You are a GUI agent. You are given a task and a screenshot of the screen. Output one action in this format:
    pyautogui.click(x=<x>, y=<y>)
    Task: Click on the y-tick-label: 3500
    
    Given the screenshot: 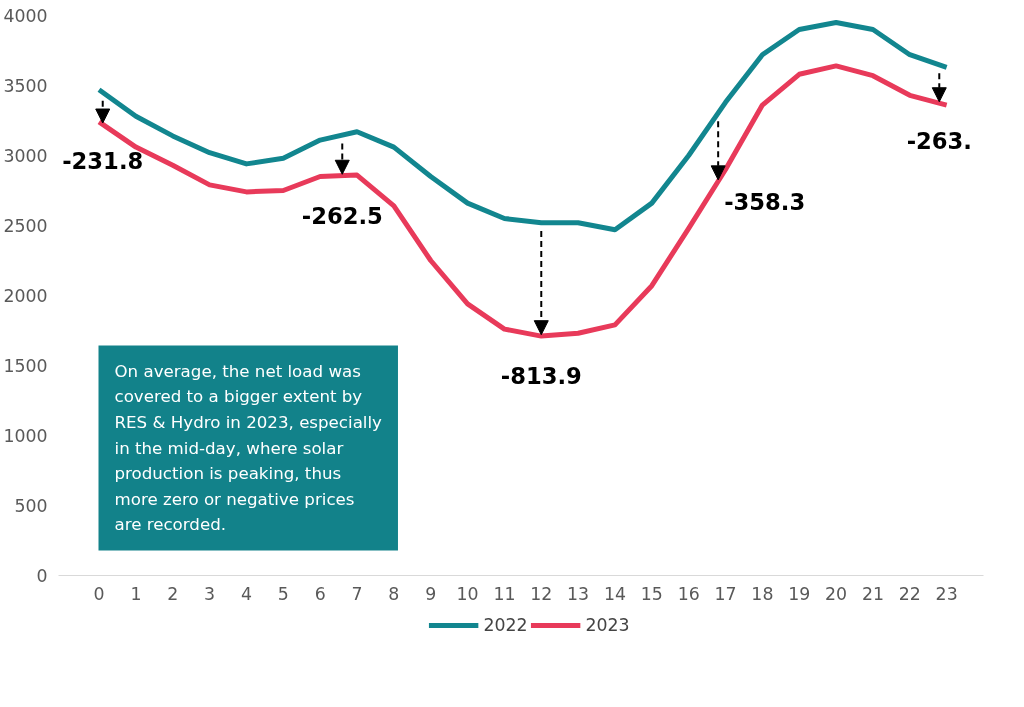 What is the action you would take?
    pyautogui.click(x=25, y=86)
    